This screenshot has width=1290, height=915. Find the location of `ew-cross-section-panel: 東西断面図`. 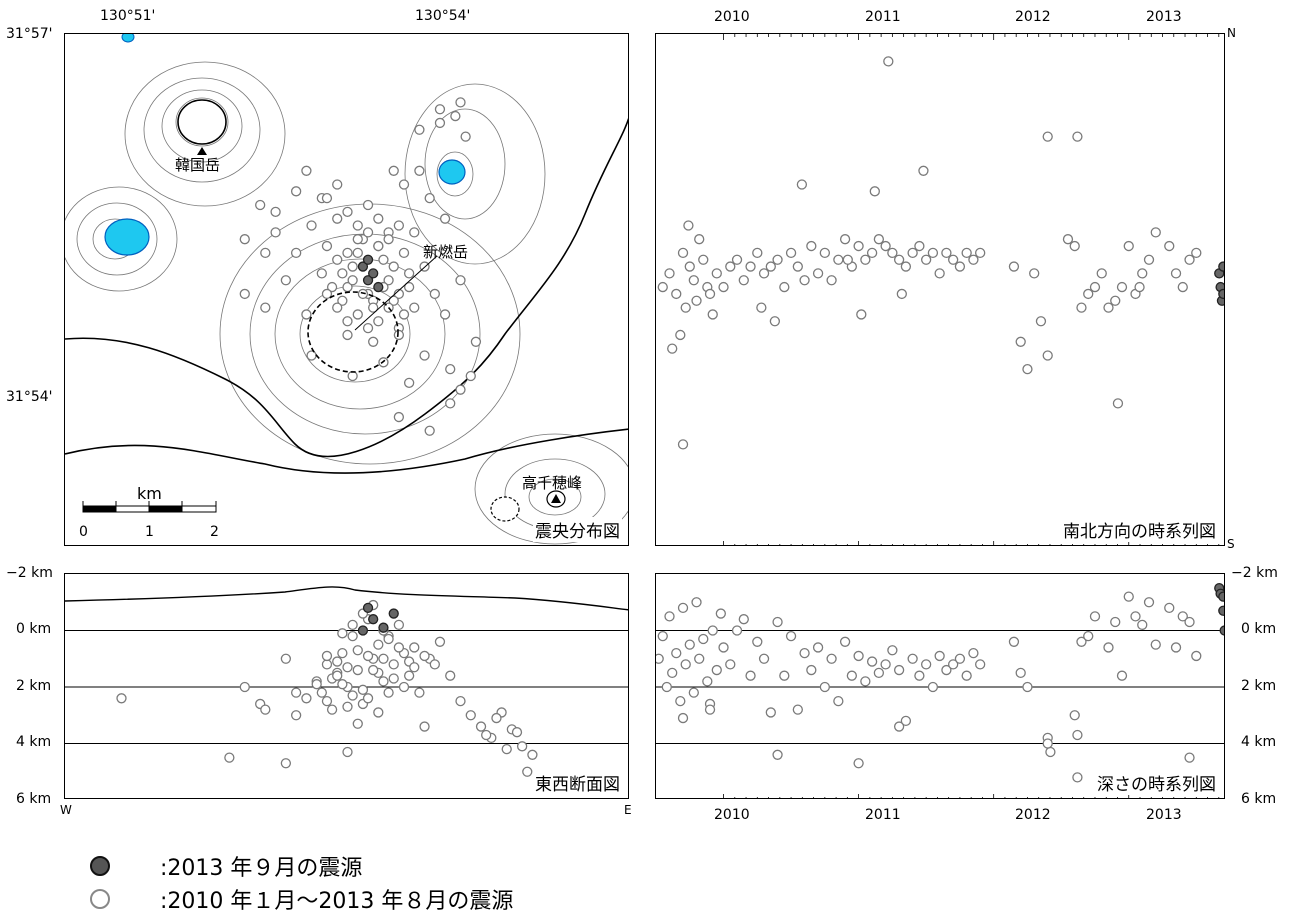

ew-cross-section-panel: 東西断面図 is located at coordinates (346, 686).